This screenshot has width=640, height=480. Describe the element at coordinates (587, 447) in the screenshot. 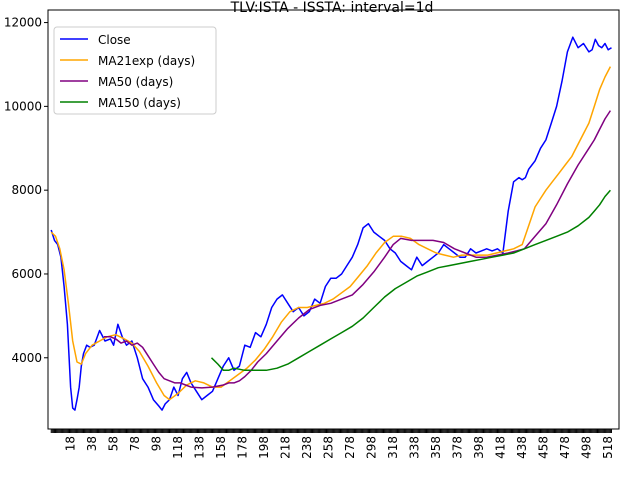

I see `x-tick-label: 498` at that location.